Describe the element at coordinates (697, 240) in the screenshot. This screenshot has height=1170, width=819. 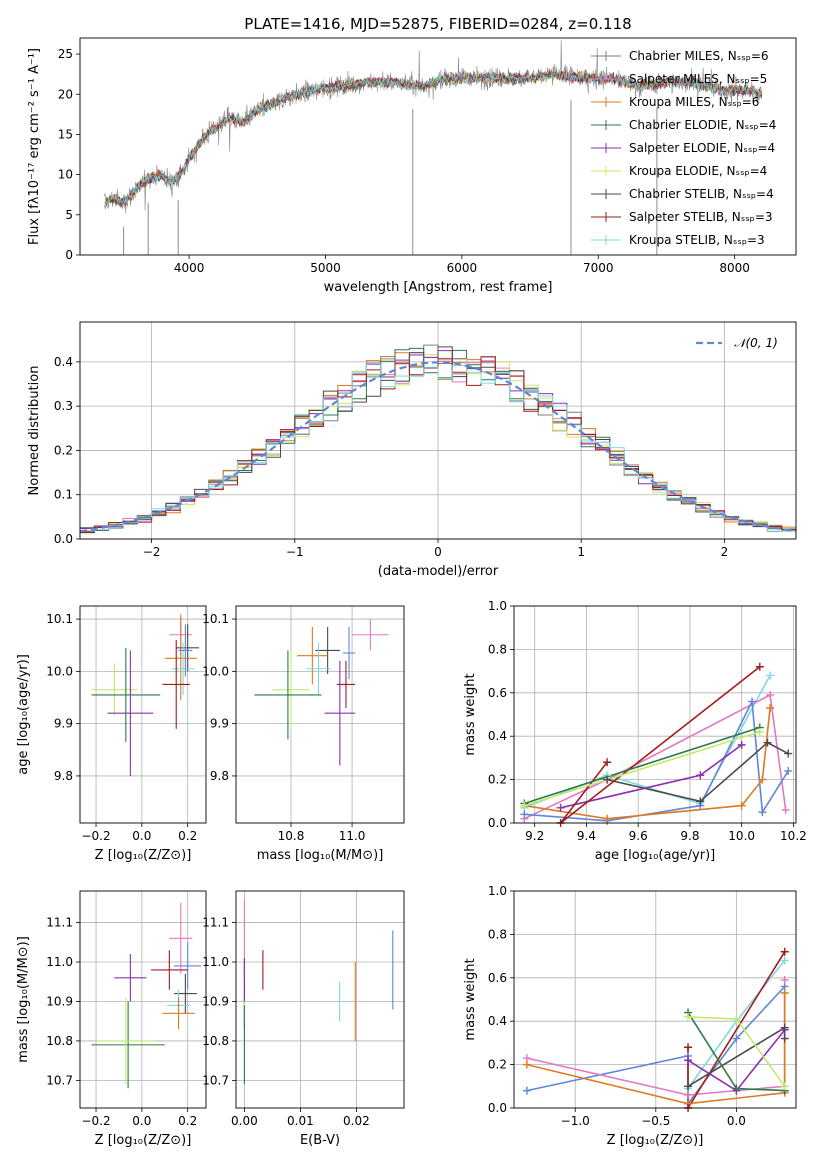
I see `legend-label: Kroupa STELIB, Nₛₛₚ=3` at that location.